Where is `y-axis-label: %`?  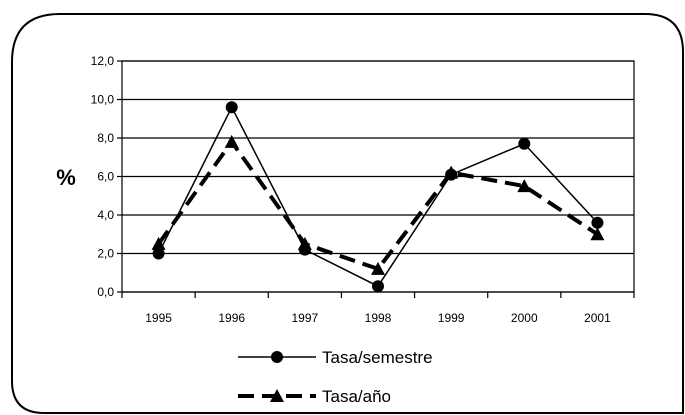 y-axis-label: % is located at coordinates (66, 177).